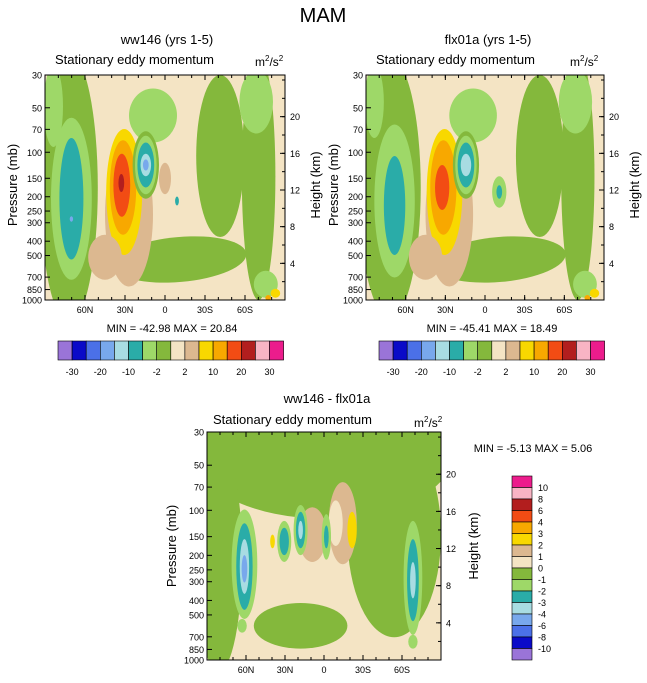 Image resolution: width=647 pixels, height=683 pixels. I want to click on colorbar-label: 6, so click(540, 511).